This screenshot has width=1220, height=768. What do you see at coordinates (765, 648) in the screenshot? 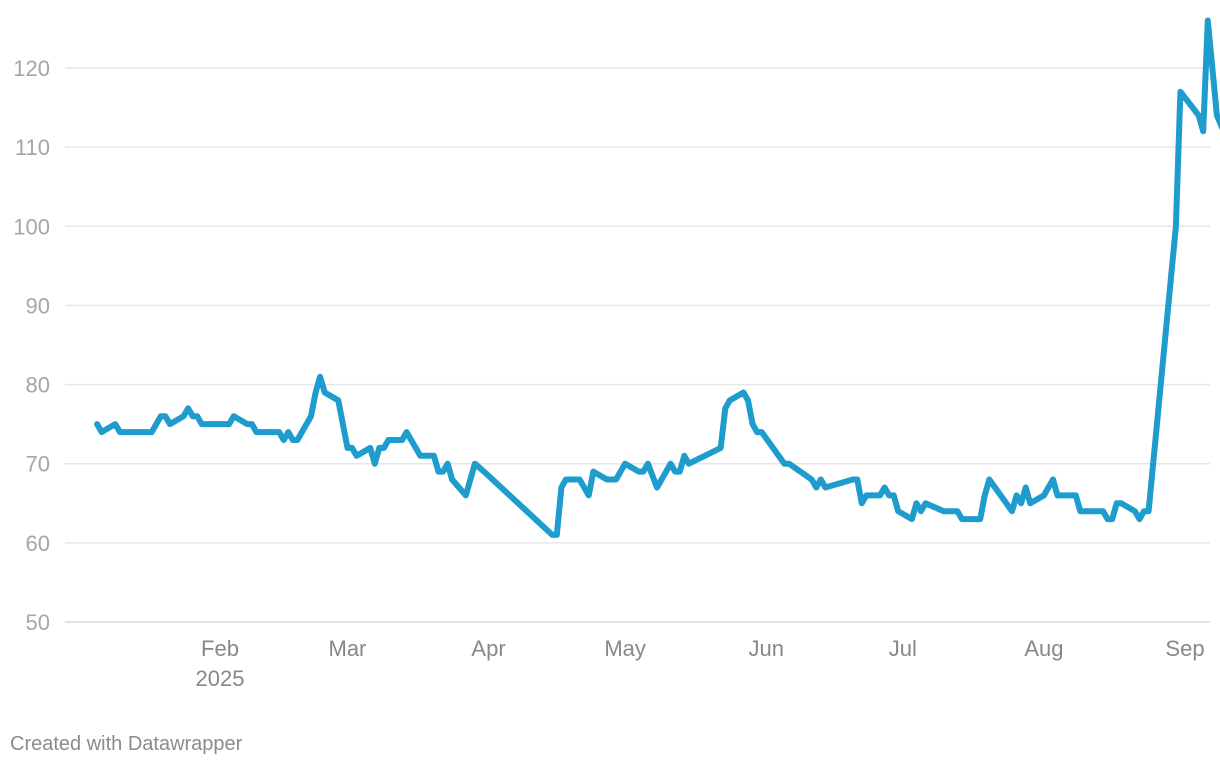
I see `x-tick-label: Jun` at bounding box center [765, 648].